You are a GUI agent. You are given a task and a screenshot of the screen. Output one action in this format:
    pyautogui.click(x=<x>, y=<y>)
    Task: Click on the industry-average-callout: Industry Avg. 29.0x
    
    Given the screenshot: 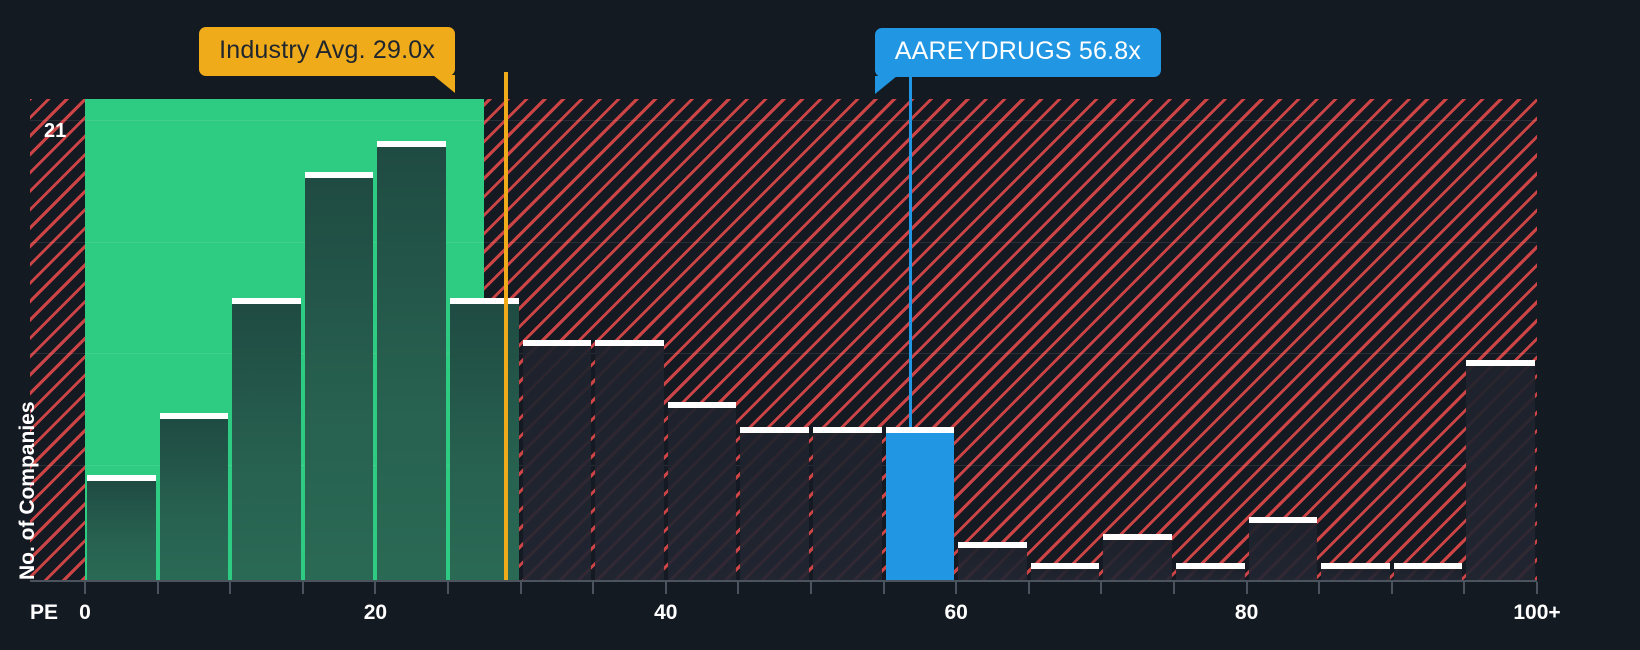 What is the action you would take?
    pyautogui.click(x=327, y=60)
    